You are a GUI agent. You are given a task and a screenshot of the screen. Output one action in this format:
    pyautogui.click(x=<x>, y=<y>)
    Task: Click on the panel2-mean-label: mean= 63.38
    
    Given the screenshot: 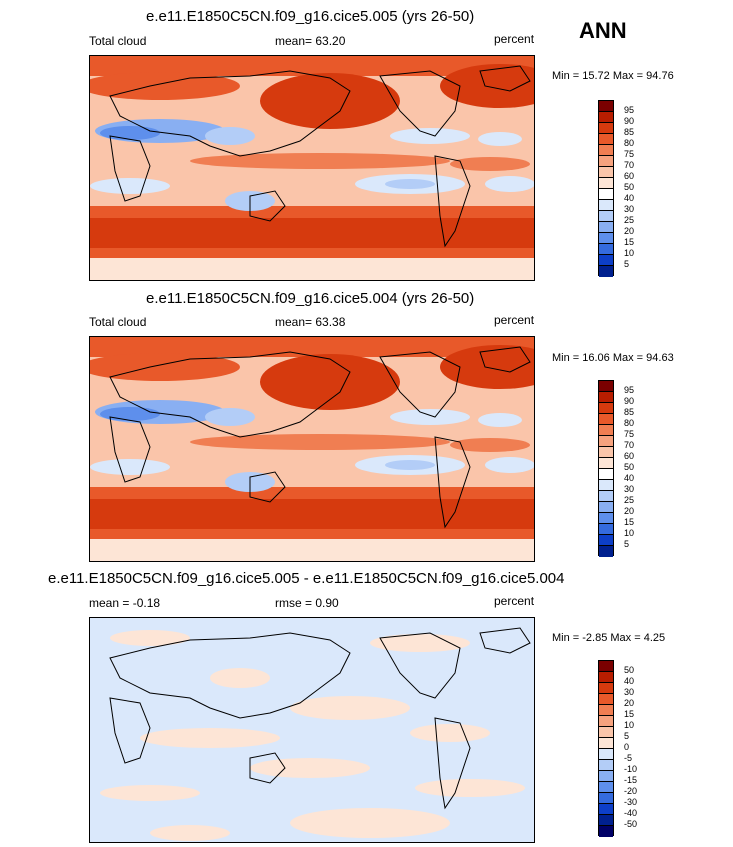 What is the action you would take?
    pyautogui.click(x=310, y=322)
    